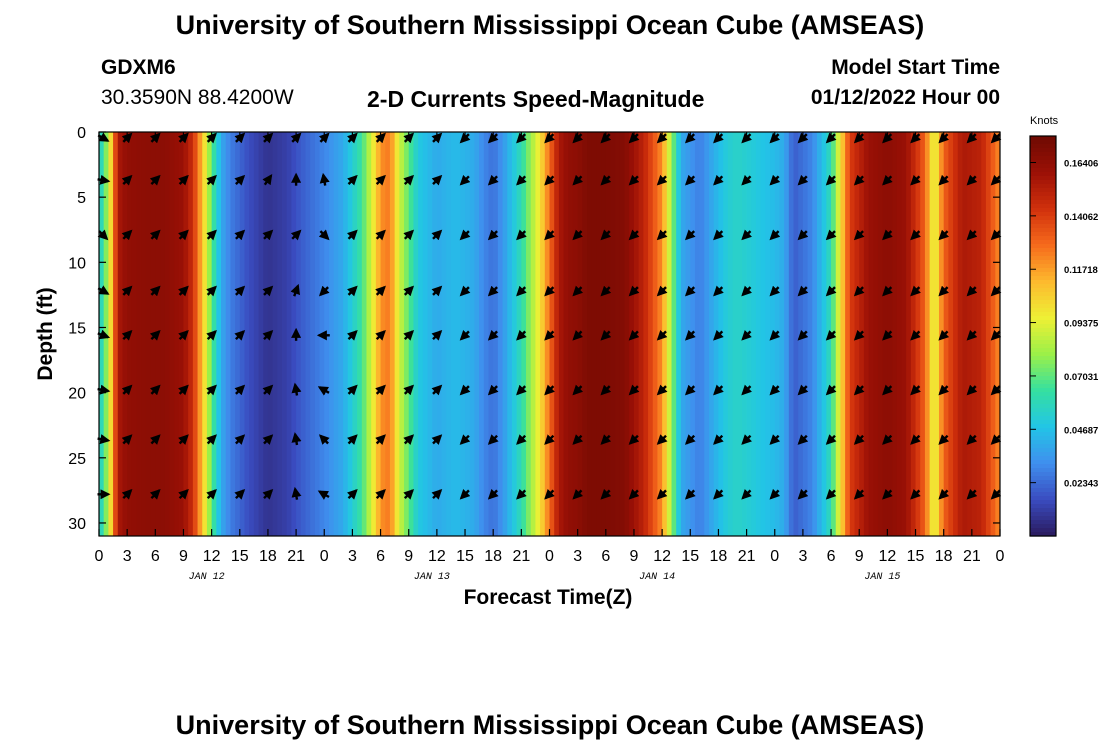  What do you see at coordinates (1081, 430) in the screenshot?
I see `colorbar-tick-label: 0.04687` at bounding box center [1081, 430].